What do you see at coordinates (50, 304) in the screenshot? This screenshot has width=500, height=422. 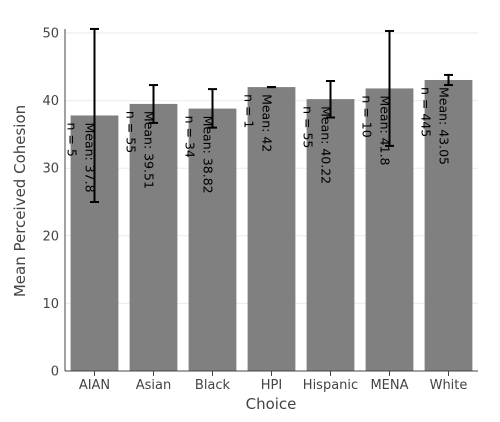 I see `y-tick-label: 10` at bounding box center [50, 304].